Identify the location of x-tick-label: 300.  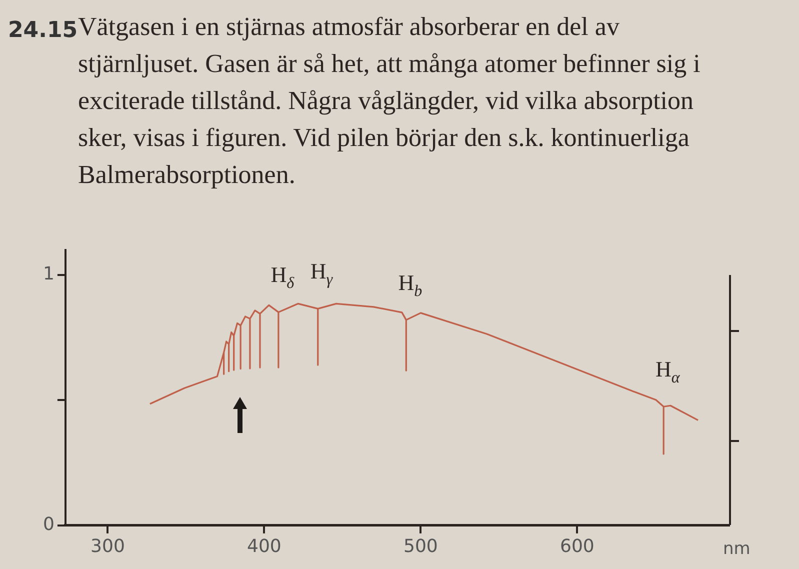
(107, 546).